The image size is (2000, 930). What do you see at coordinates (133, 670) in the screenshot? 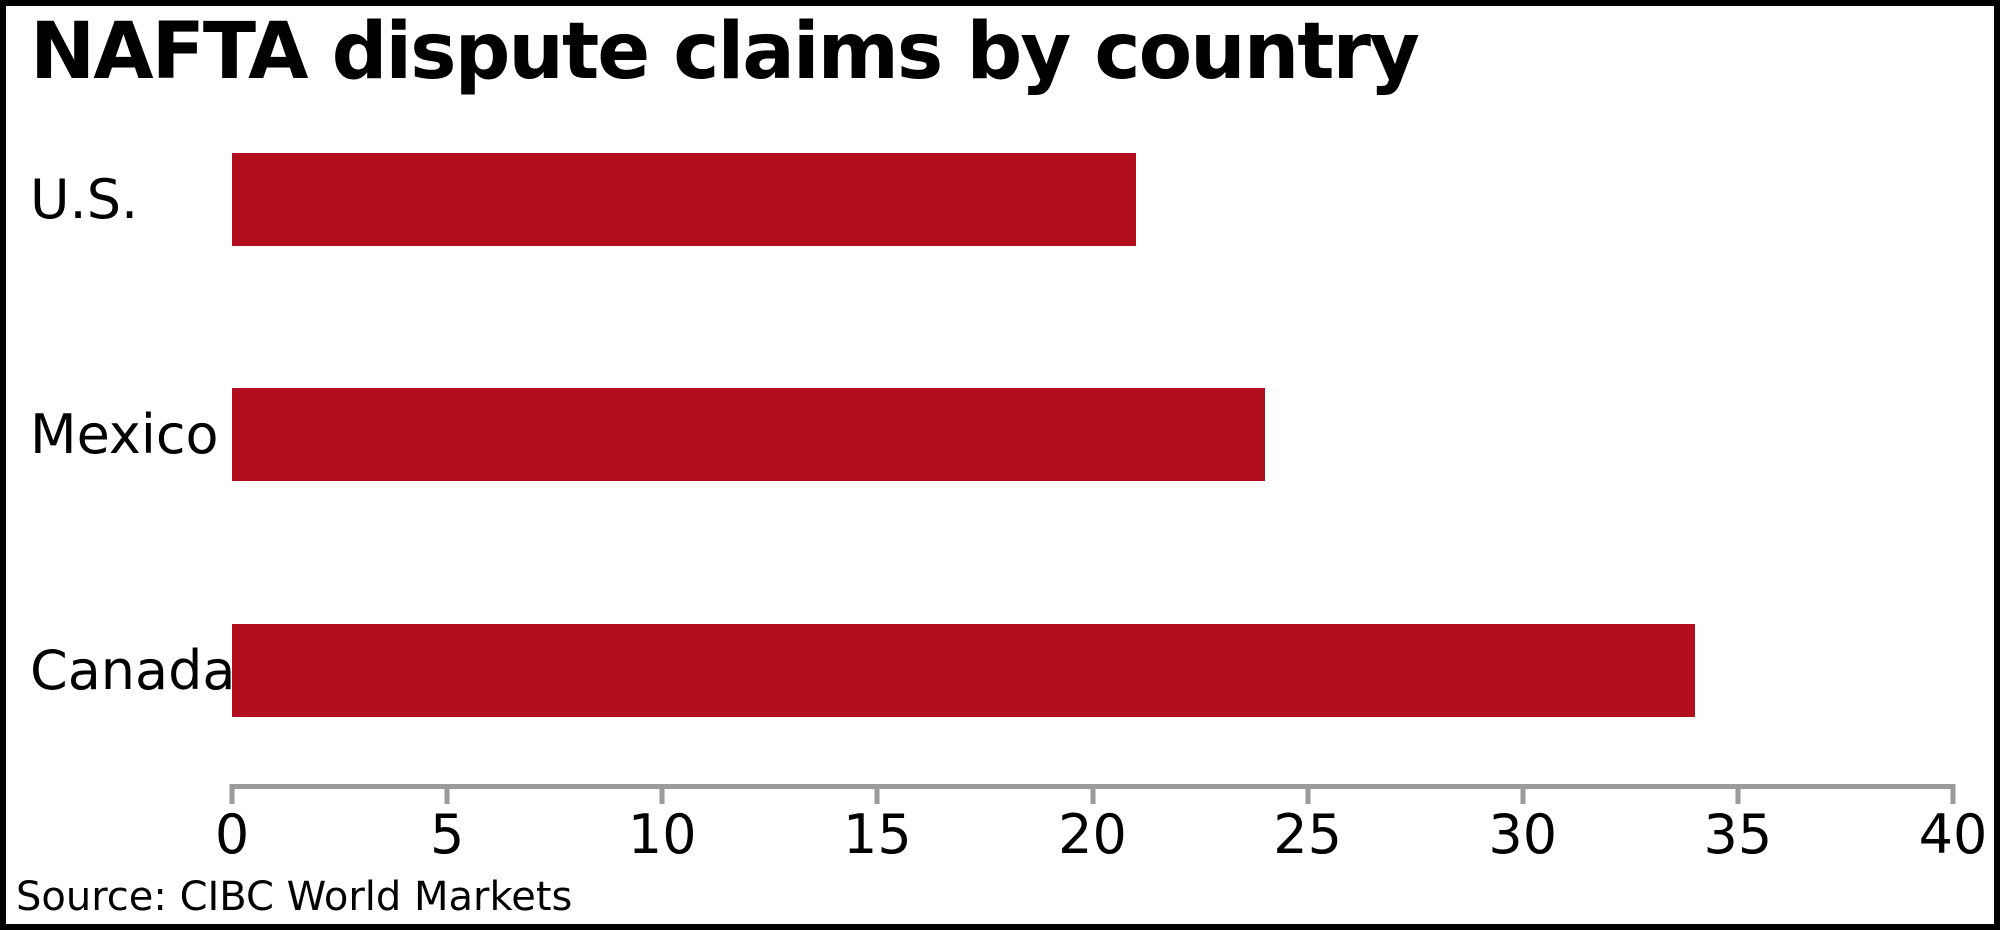
I see `category-label-canada: Canada` at bounding box center [133, 670].